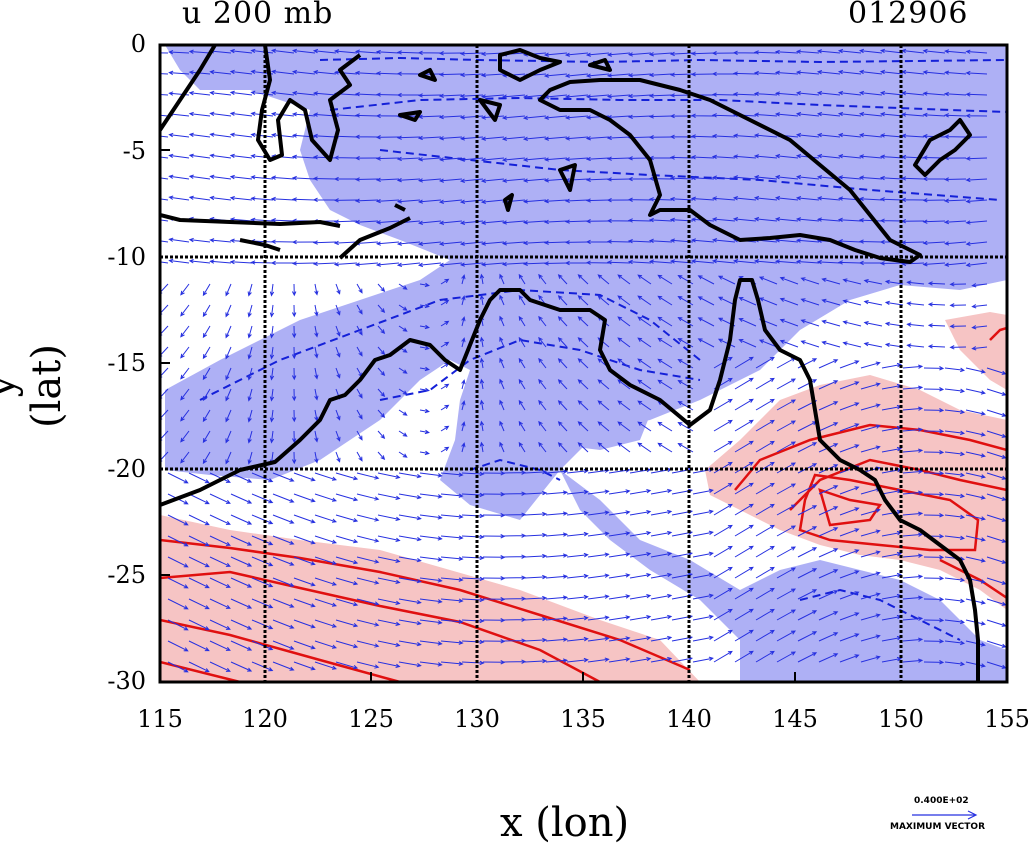 Image resolution: width=1036 pixels, height=846 pixels. What do you see at coordinates (583, 719) in the screenshot?
I see `x-tick-label: 135` at bounding box center [583, 719].